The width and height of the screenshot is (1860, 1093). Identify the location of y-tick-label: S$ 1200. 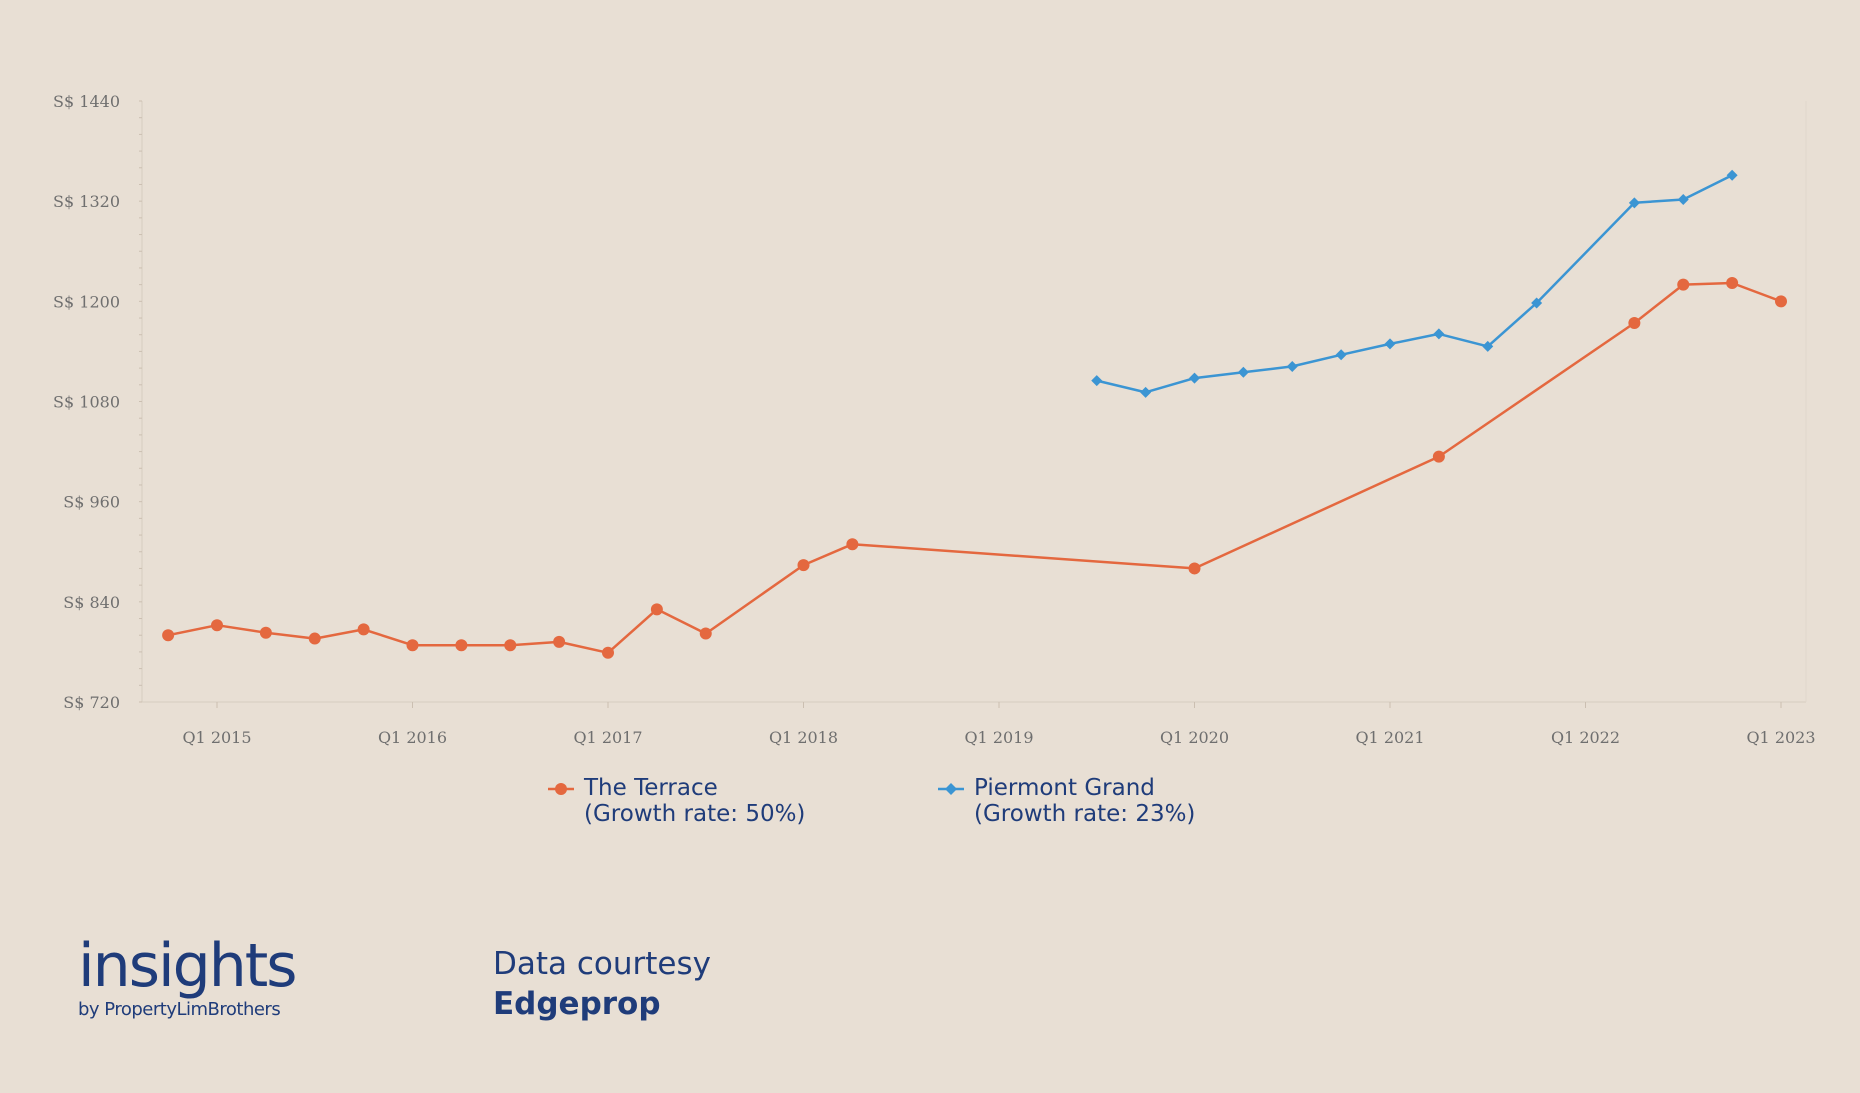
(86, 301).